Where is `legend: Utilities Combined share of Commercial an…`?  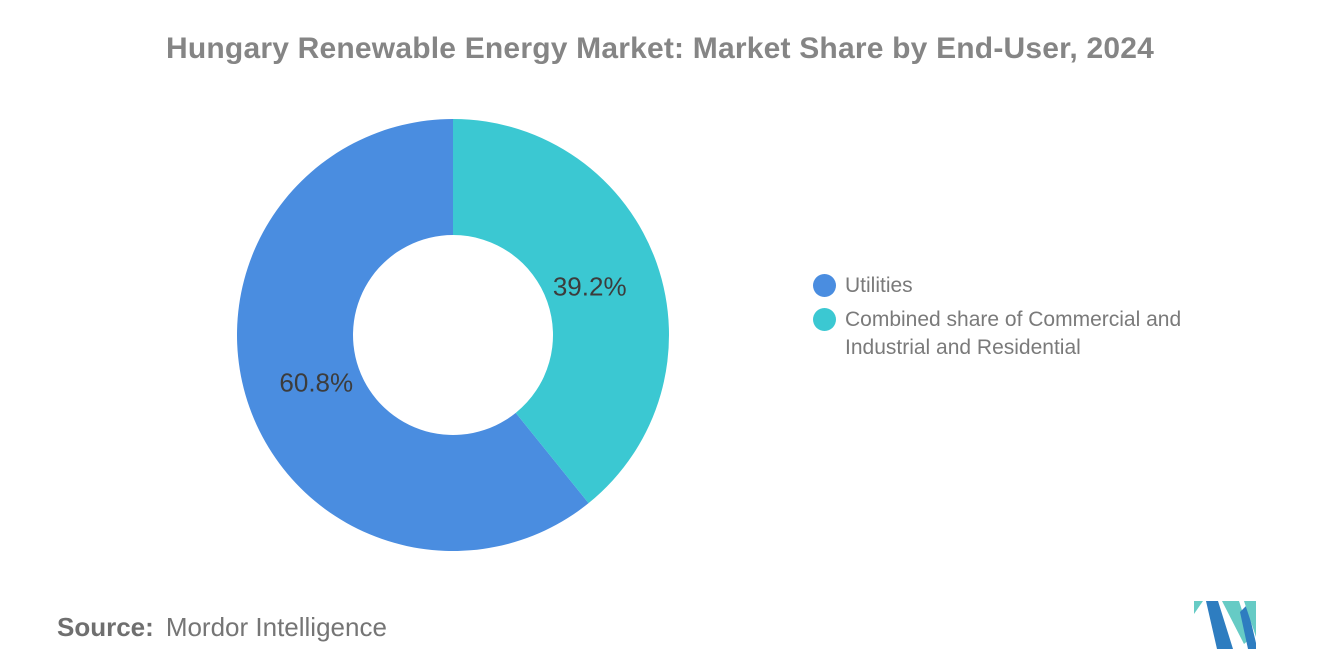
legend: Utilities Combined share of Commercial an… is located at coordinates (1015, 317).